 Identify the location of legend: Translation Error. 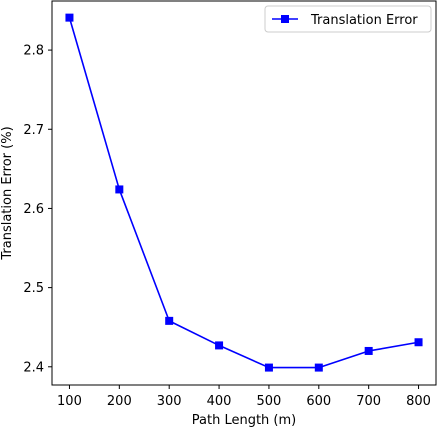
(348, 19).